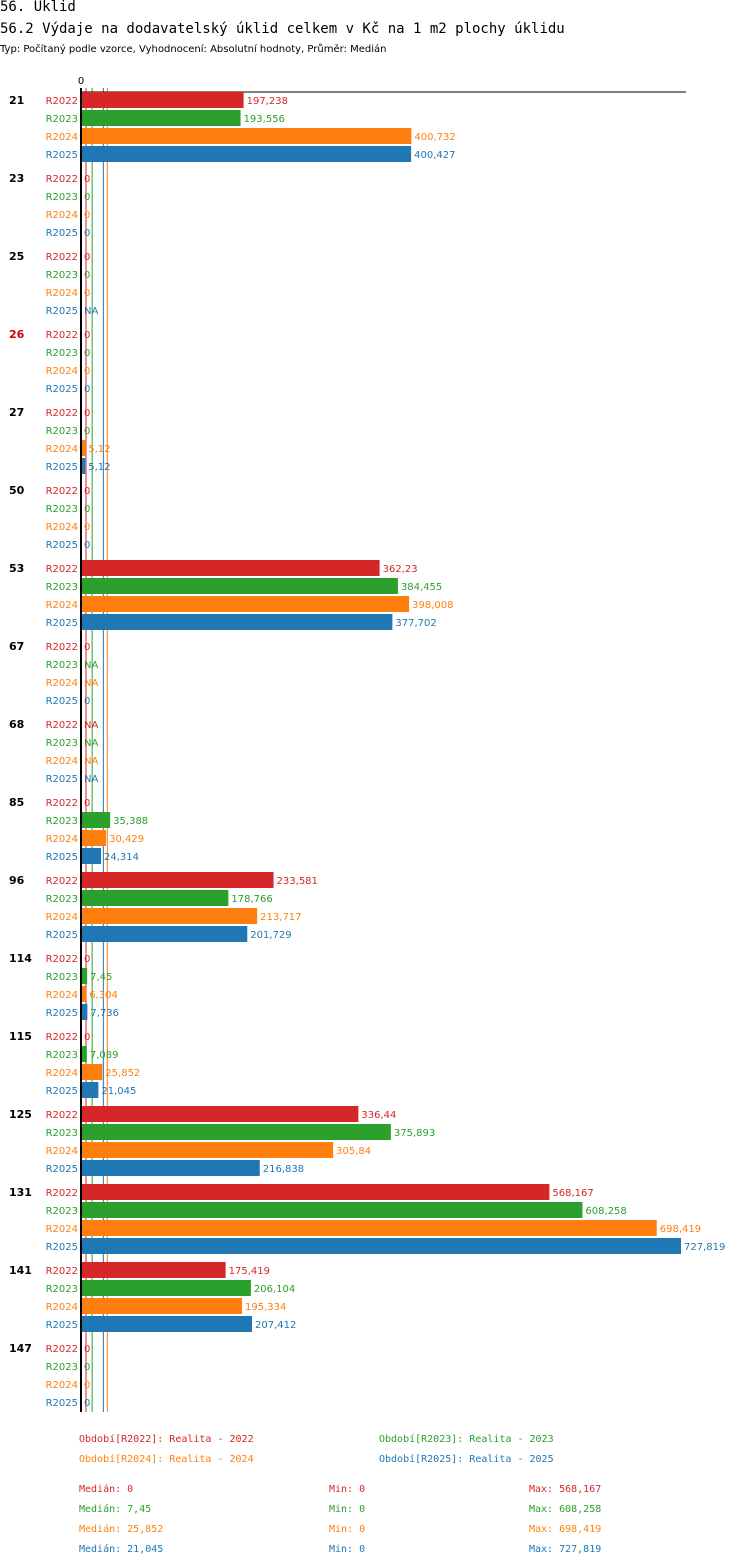  I want to click on data-label-27-r2024: 5,12, so click(99, 449).